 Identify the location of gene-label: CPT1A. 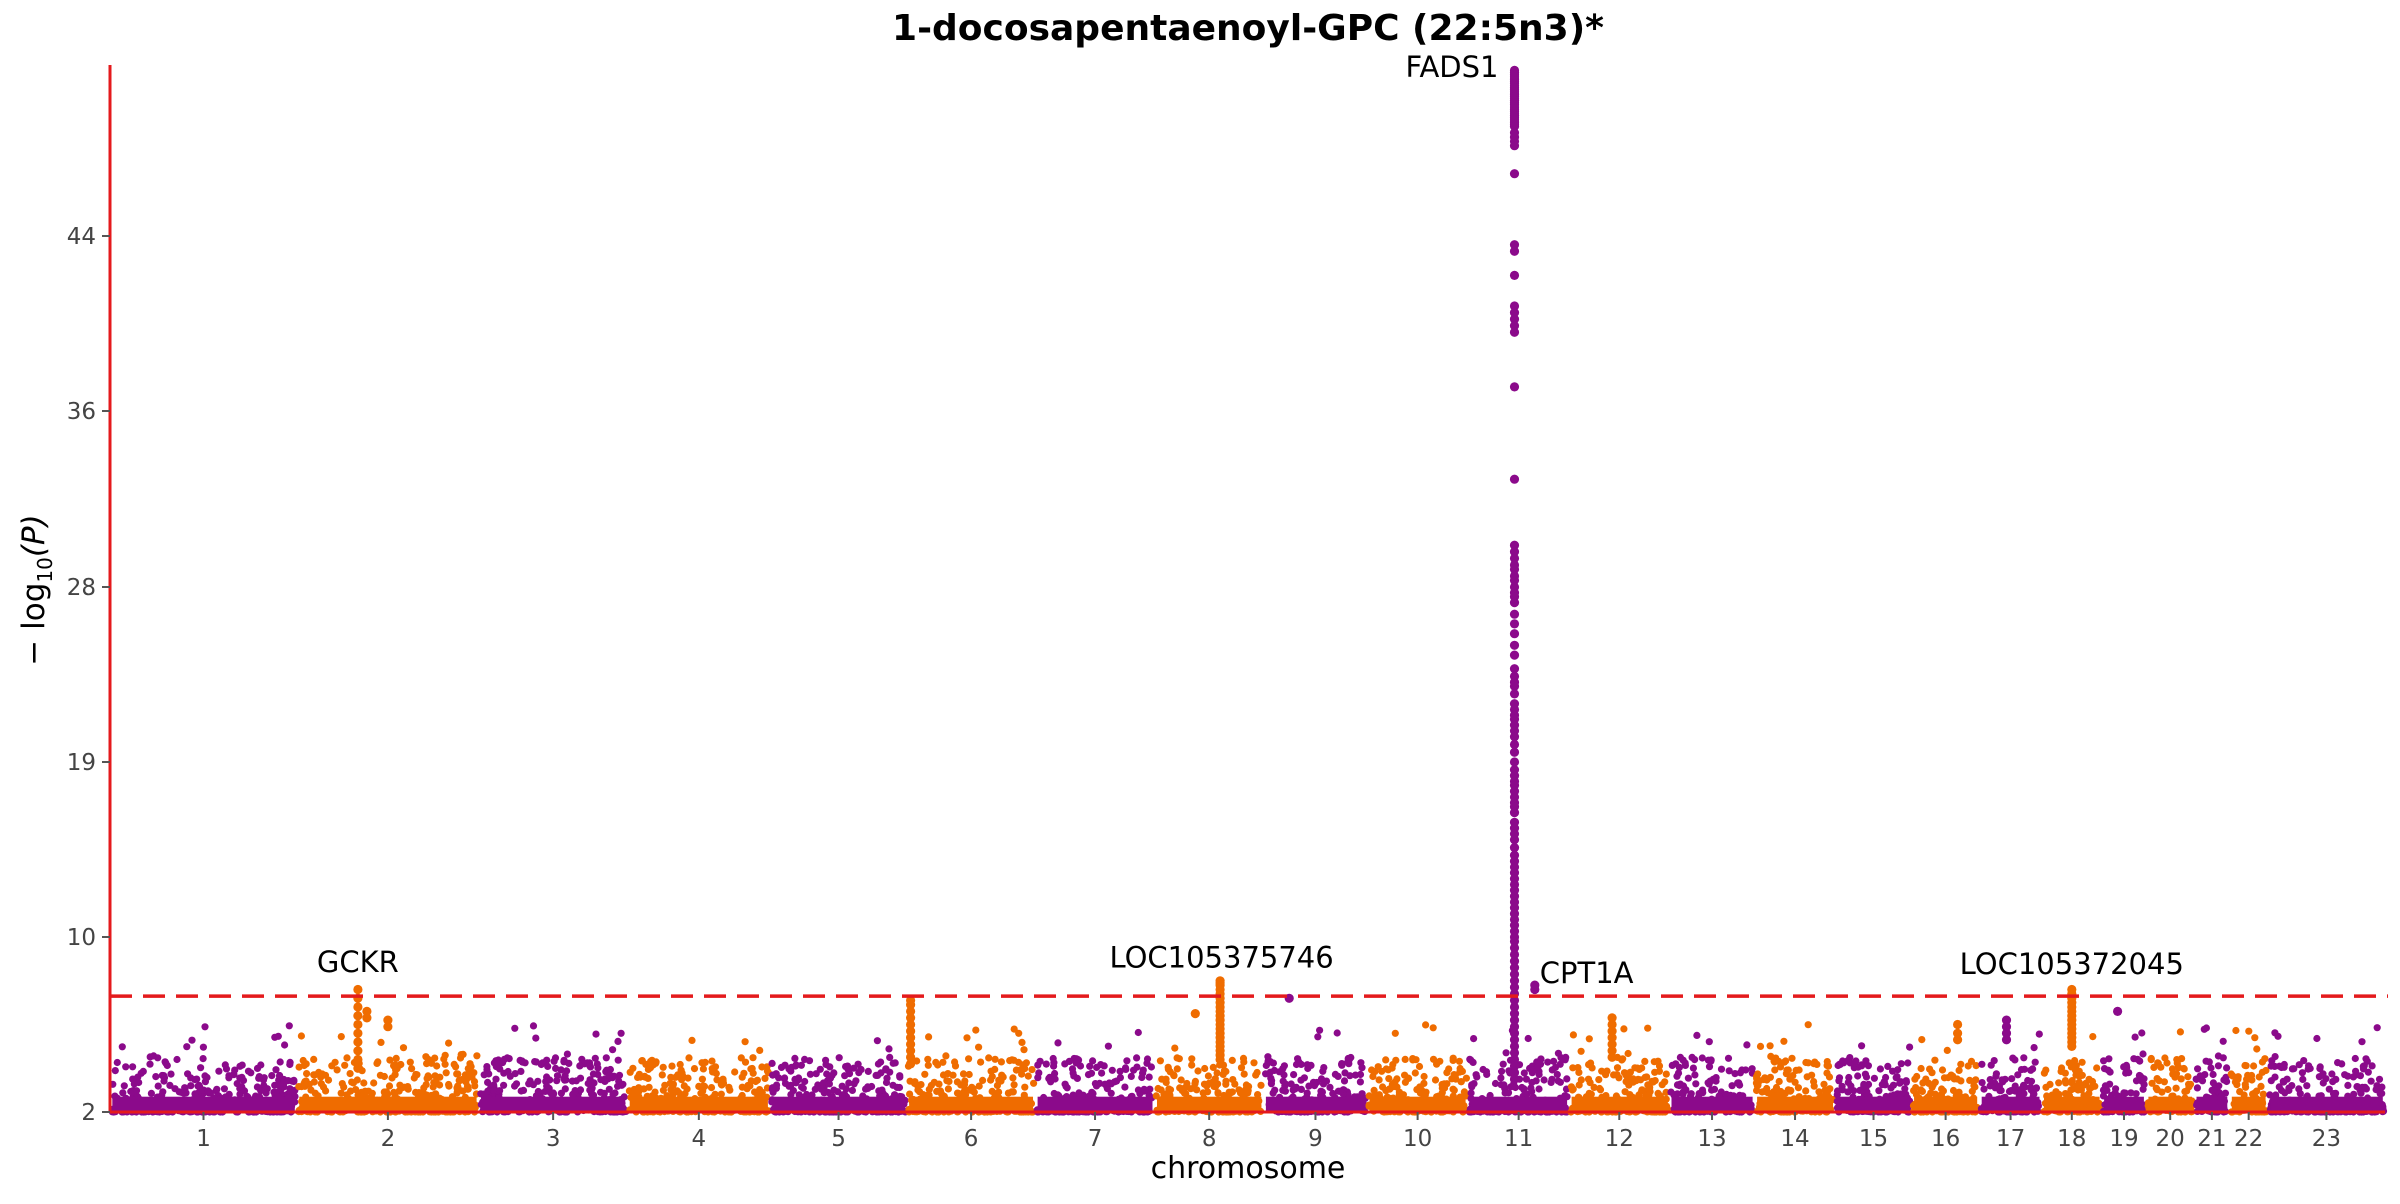
(1587, 973).